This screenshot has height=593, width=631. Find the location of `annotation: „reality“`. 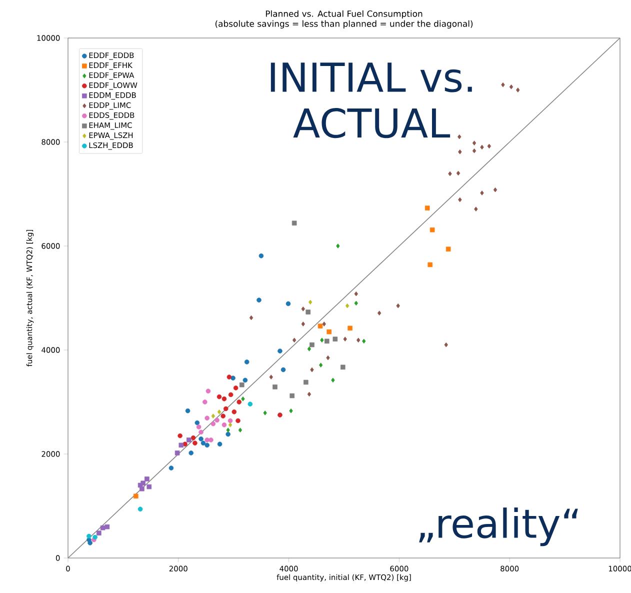

annotation: „reality“ is located at coordinates (498, 527).